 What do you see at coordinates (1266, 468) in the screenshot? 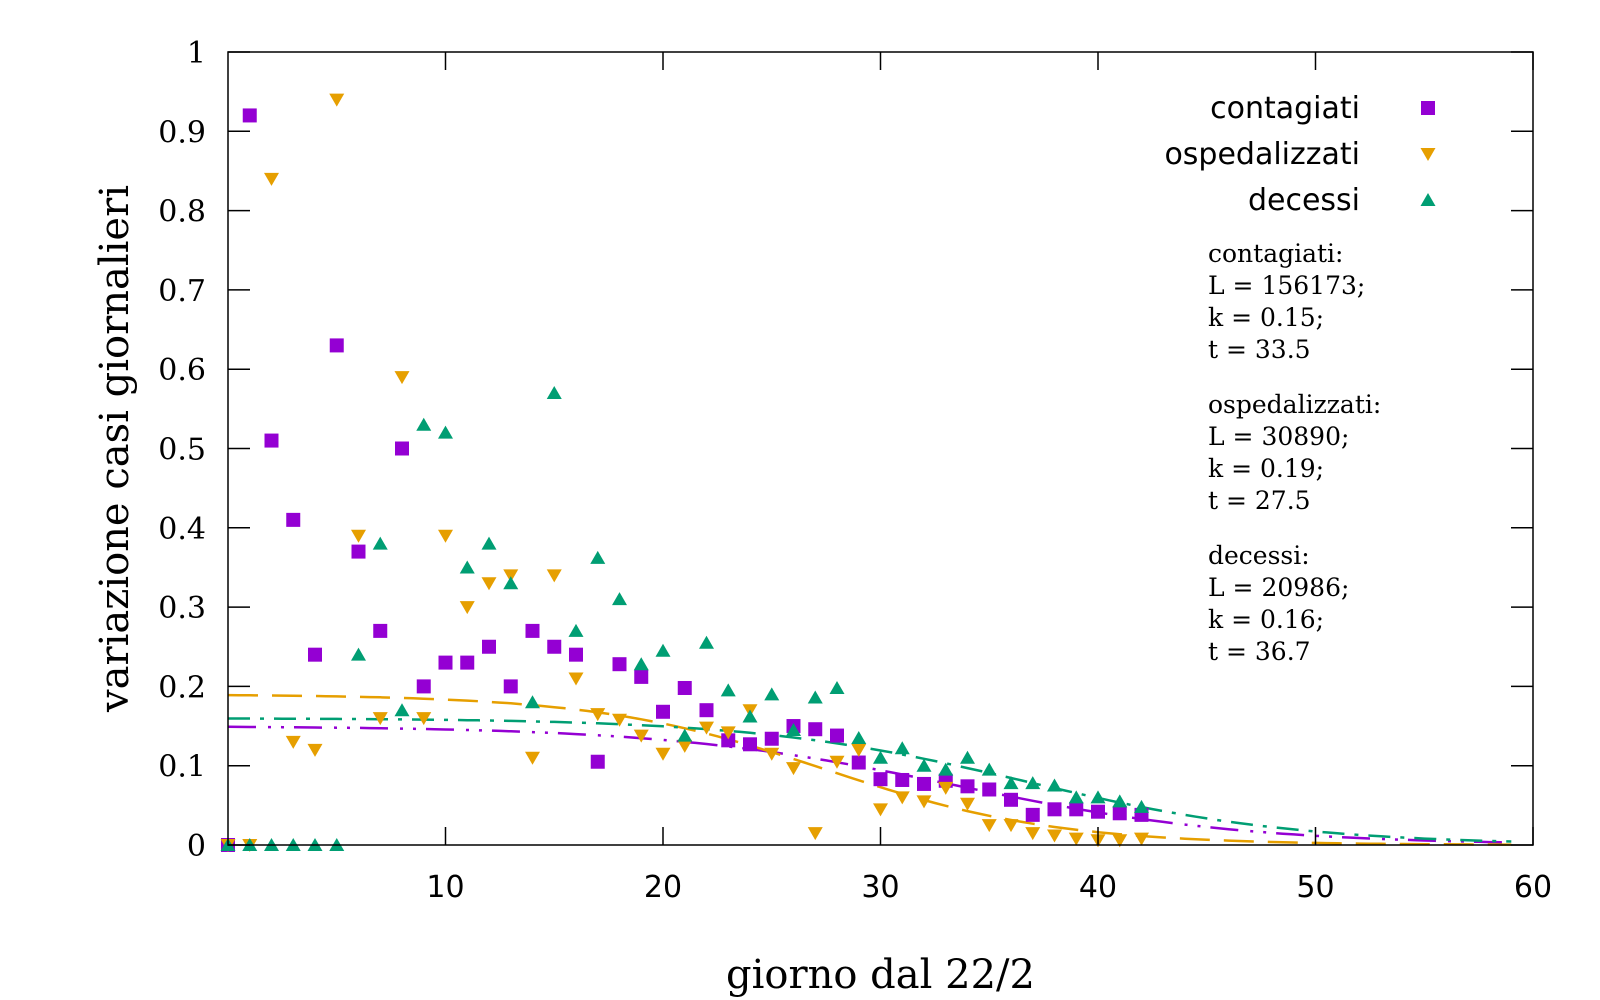
I see `fit-param-line: k = 0.19;` at bounding box center [1266, 468].